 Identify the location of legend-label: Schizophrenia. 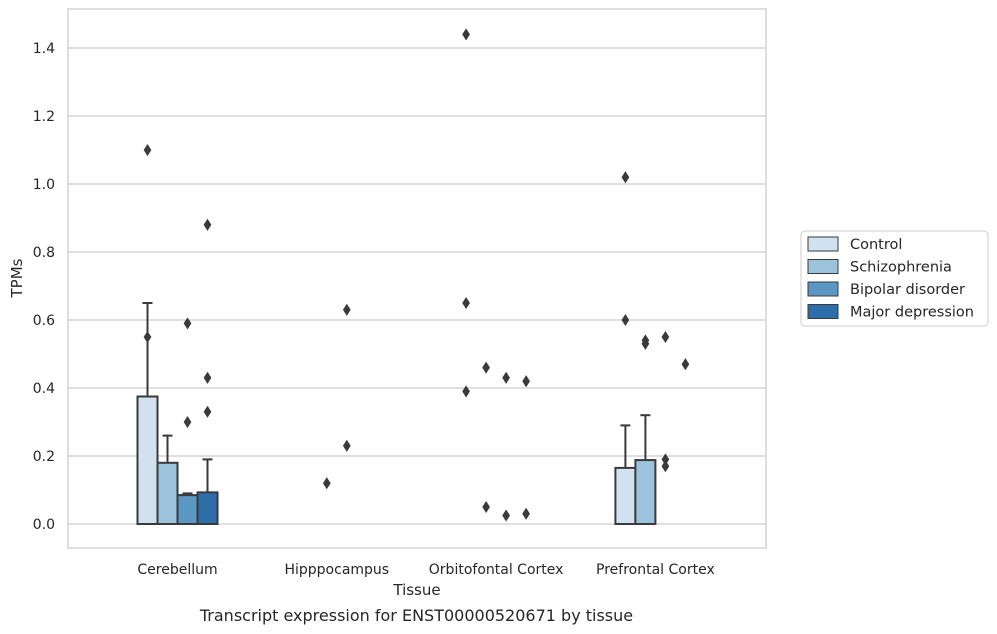
(901, 268).